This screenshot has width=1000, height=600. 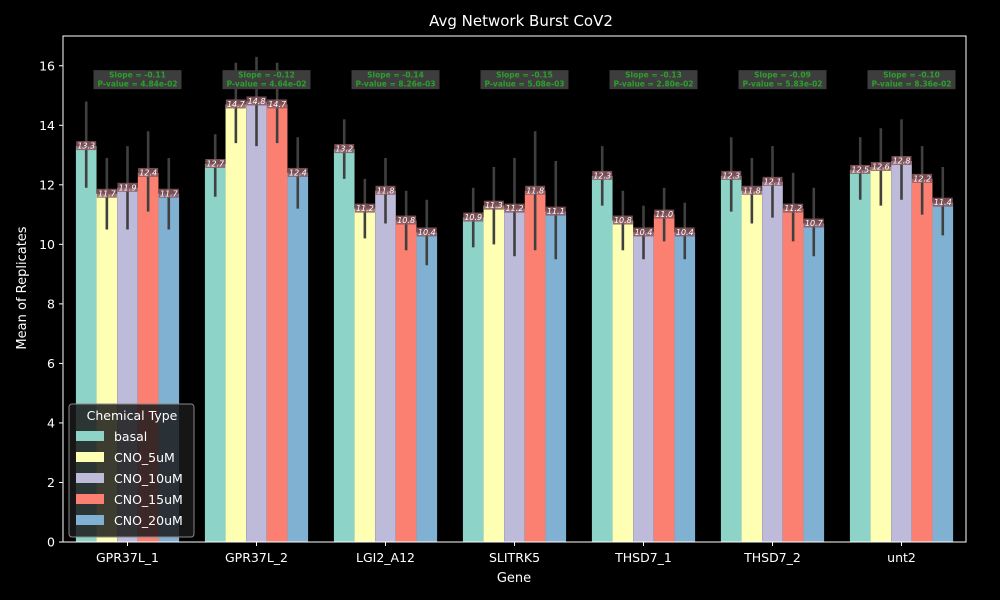 What do you see at coordinates (86, 146) in the screenshot?
I see `value-label: 13.3` at bounding box center [86, 146].